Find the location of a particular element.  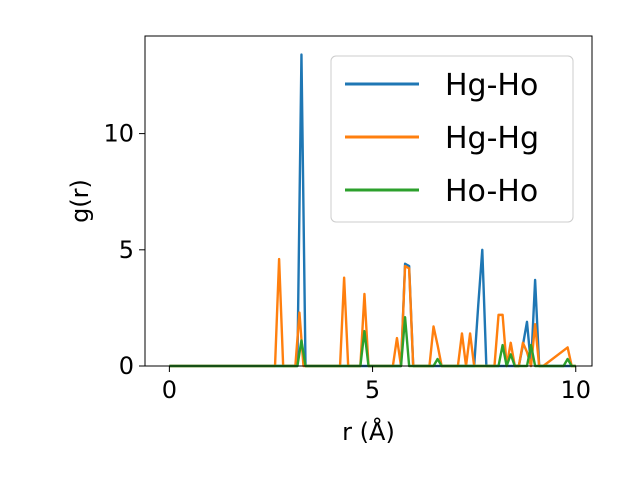

x-tick-label: 10 is located at coordinates (575, 390).